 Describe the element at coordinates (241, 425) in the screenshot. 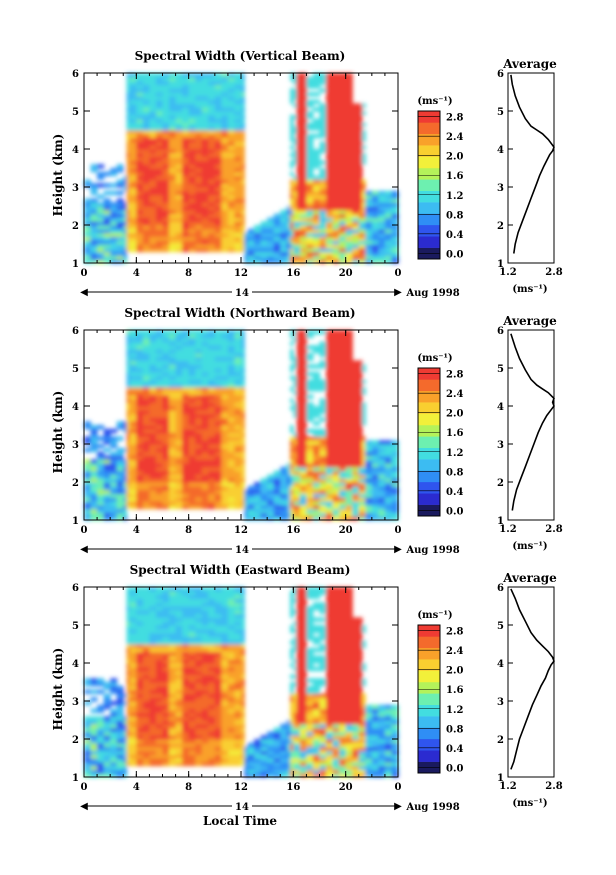

I see `heatmap-cells` at that location.